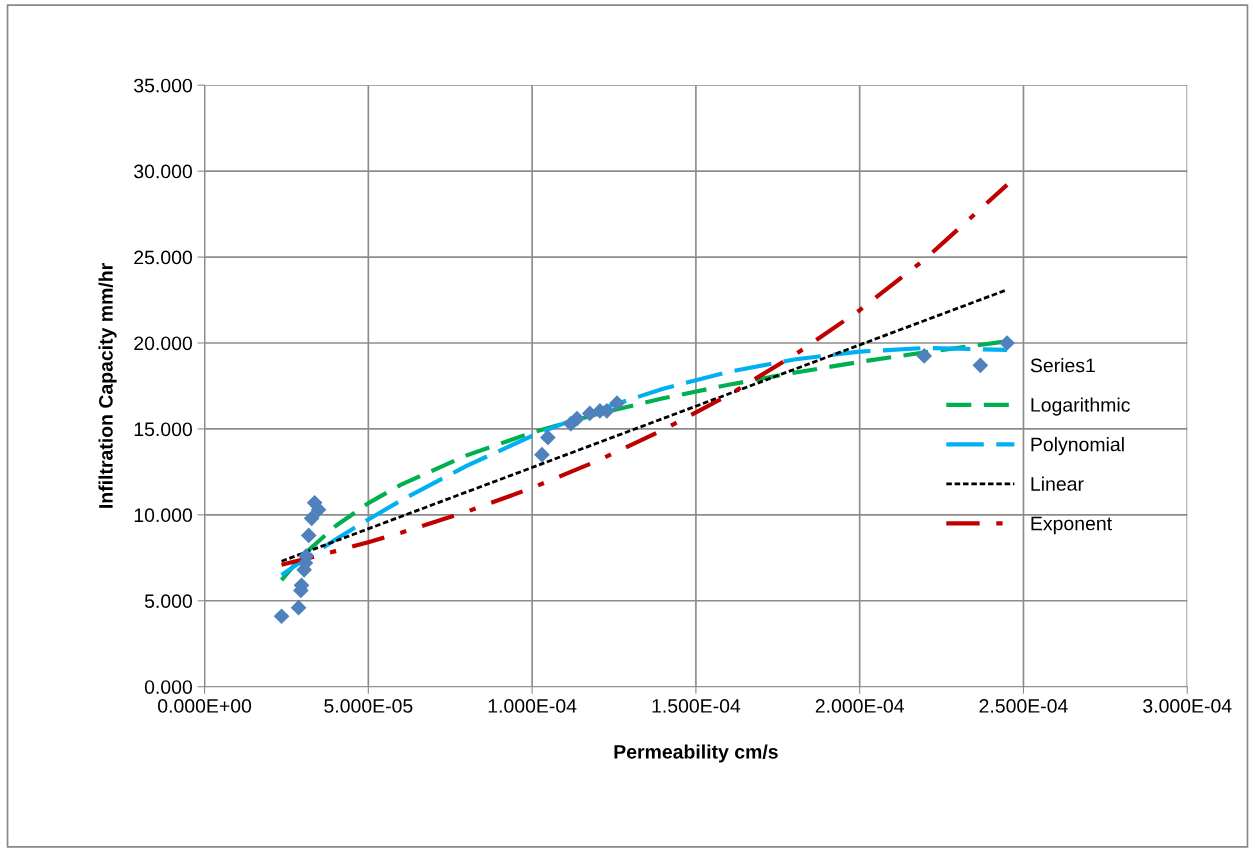 Image resolution: width=1255 pixels, height=852 pixels. Describe the element at coordinates (163, 85) in the screenshot. I see `y-tick-label: 35.000` at that location.